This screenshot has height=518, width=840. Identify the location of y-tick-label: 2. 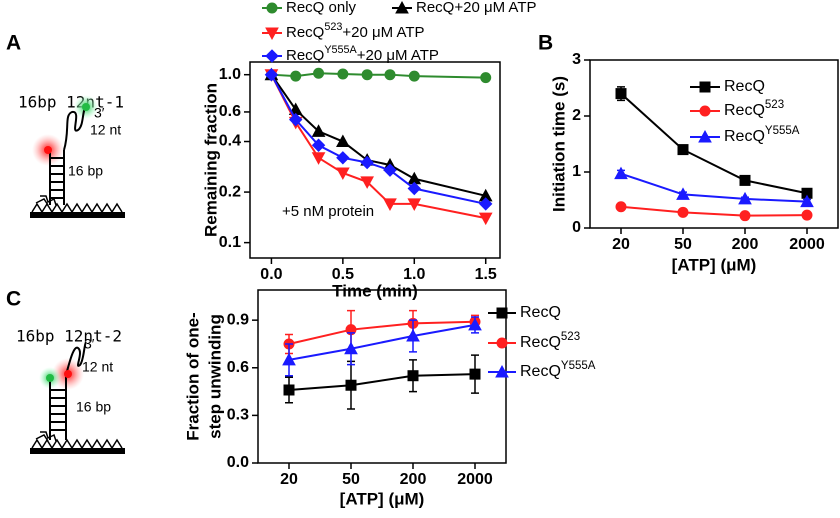
(576, 115).